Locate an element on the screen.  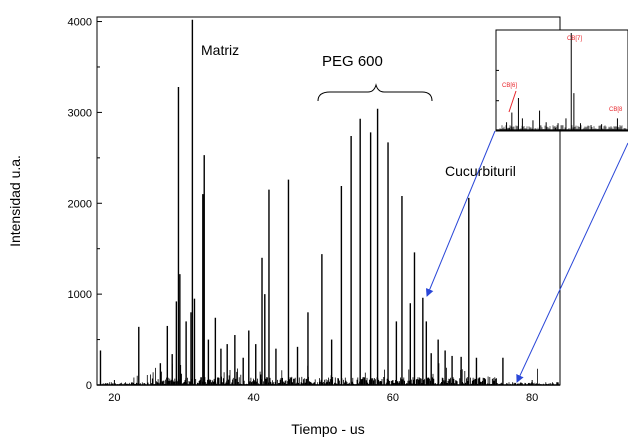
inset-label-cb7: CB[7] is located at coordinates (574, 39).